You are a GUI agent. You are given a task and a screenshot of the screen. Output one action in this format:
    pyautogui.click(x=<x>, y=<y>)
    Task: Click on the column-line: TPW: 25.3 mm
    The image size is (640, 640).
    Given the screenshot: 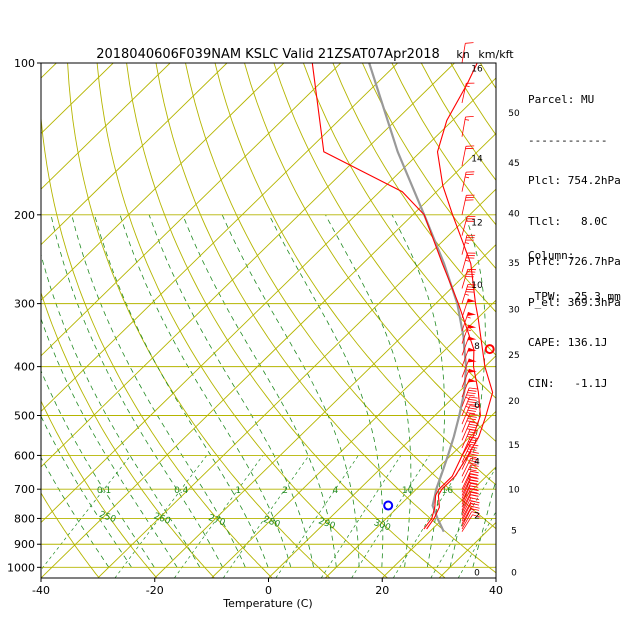 What is the action you would take?
    pyautogui.click(x=574, y=296)
    